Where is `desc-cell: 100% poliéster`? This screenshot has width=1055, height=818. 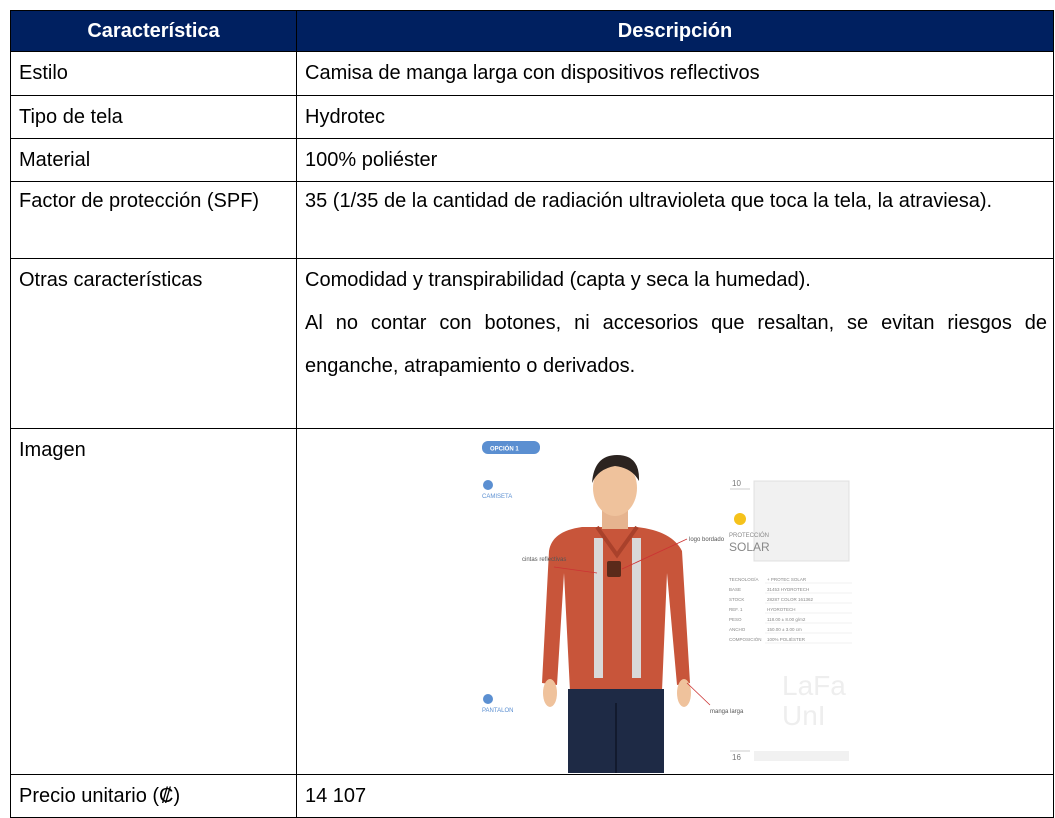
desc-cell: 100% poliéster is located at coordinates (675, 160).